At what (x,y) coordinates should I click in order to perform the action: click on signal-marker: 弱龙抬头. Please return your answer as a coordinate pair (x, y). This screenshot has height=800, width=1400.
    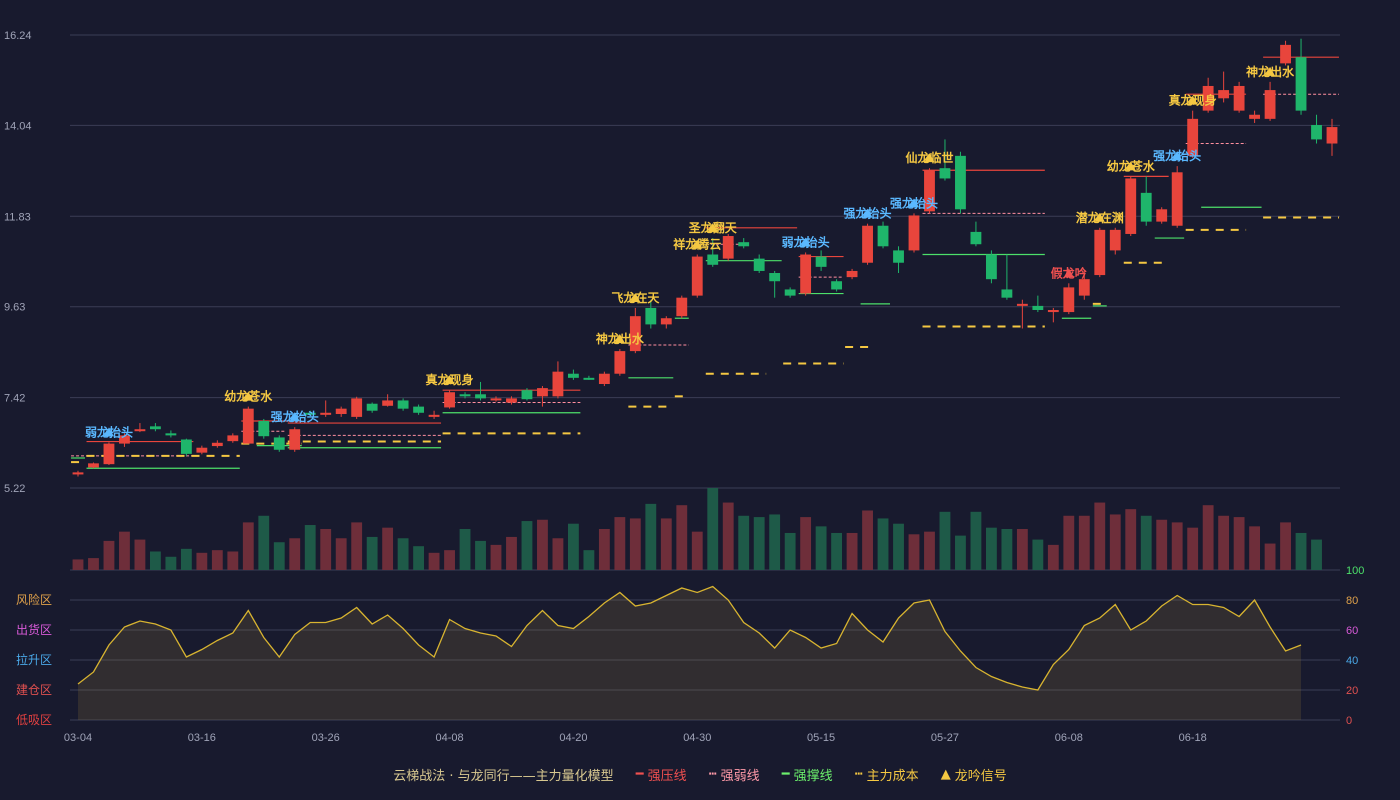
    Looking at the image, I should click on (806, 241).